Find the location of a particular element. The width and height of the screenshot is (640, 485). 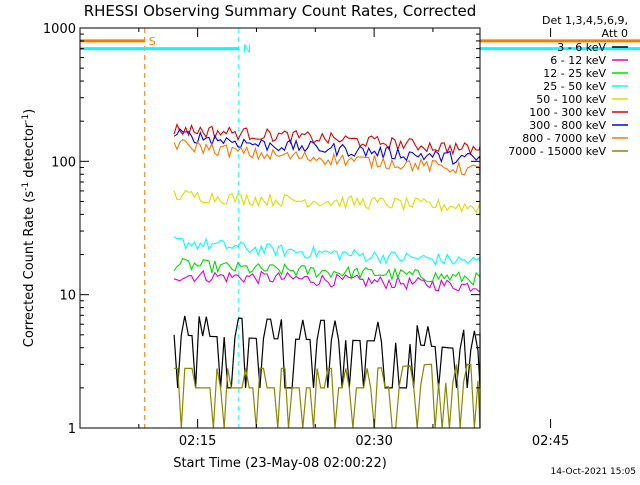

y-tick-label: 1000 is located at coordinates (59, 29).